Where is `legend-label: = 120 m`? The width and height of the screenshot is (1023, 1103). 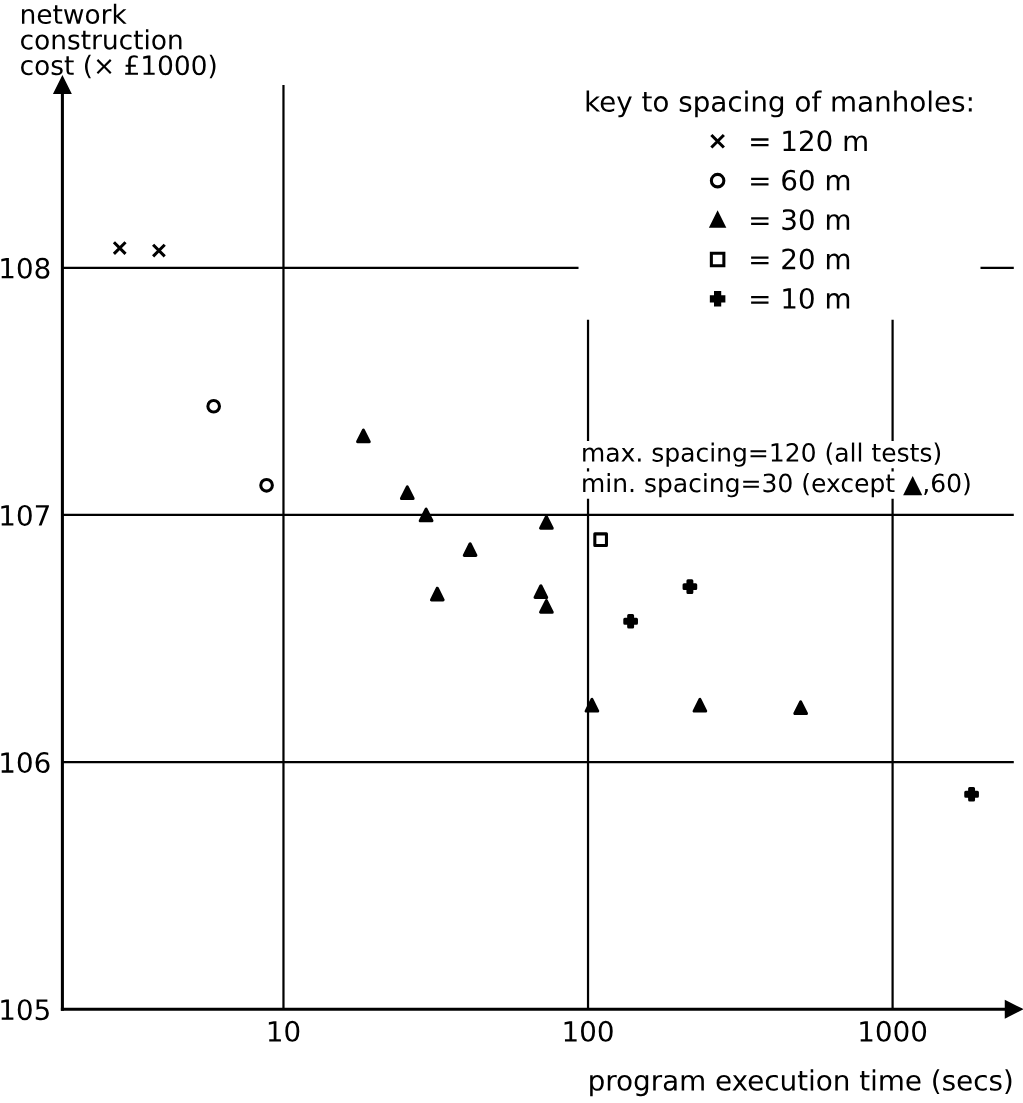
legend-label: = 120 m is located at coordinates (809, 141).